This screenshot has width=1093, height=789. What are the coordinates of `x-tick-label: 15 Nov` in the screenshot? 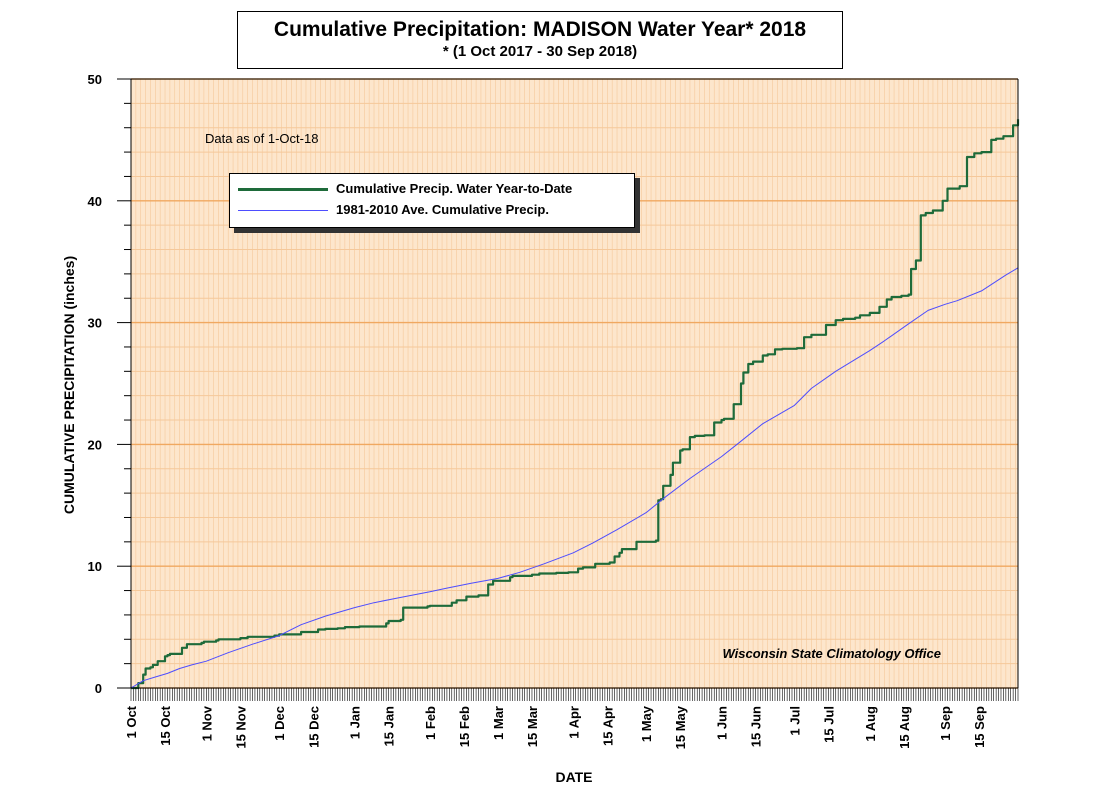 It's located at (240, 726).